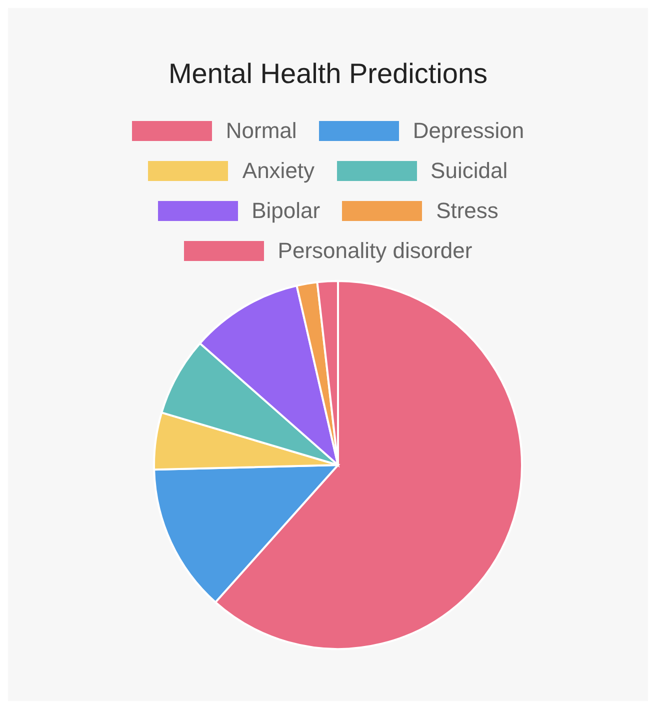 Image resolution: width=656 pixels, height=709 pixels. Describe the element at coordinates (468, 131) in the screenshot. I see `legend-label: Depression` at that location.